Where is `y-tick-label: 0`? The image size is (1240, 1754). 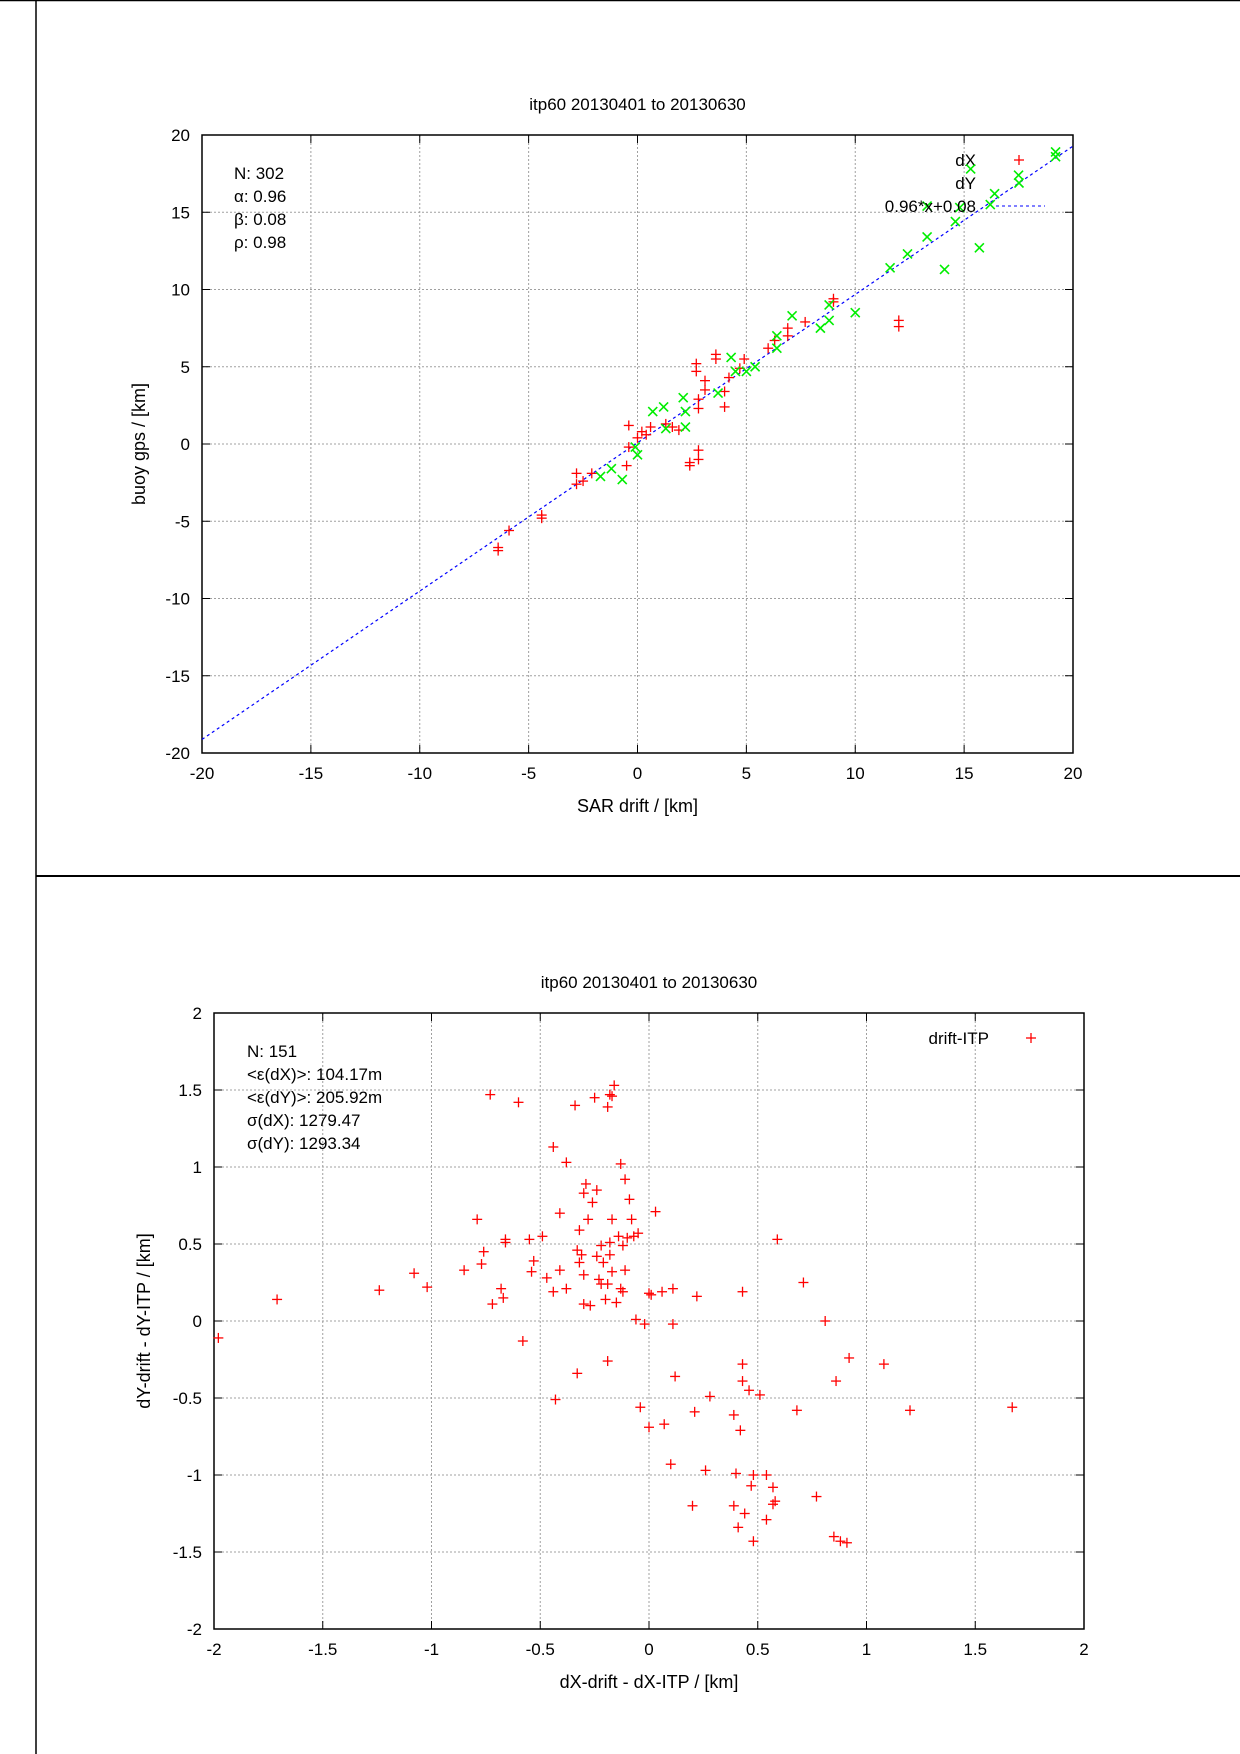 y-tick-label: 0 is located at coordinates (185, 444).